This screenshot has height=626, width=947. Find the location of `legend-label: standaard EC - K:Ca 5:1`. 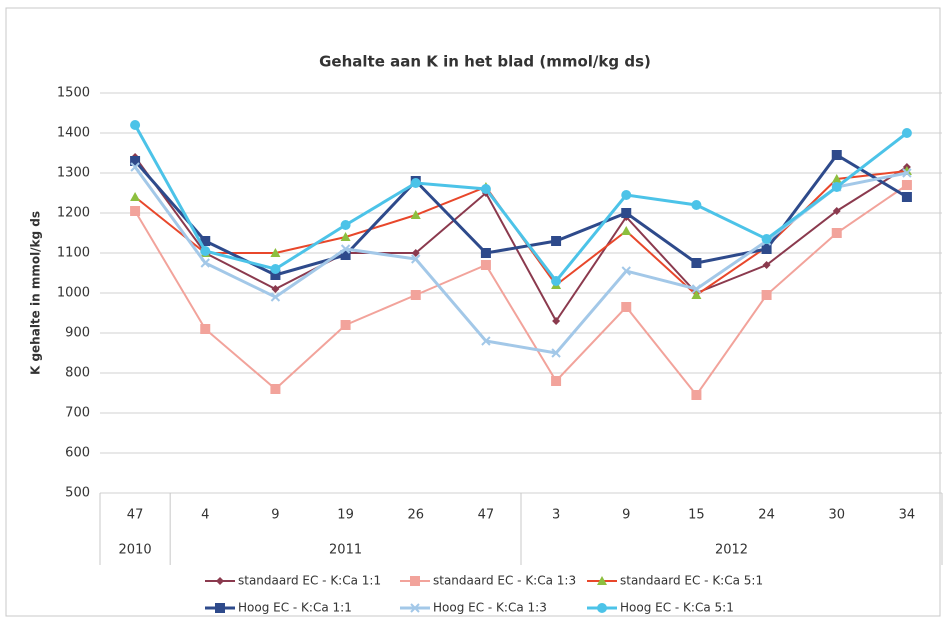

legend-label: standaard EC - K:Ca 5:1 is located at coordinates (691, 581).